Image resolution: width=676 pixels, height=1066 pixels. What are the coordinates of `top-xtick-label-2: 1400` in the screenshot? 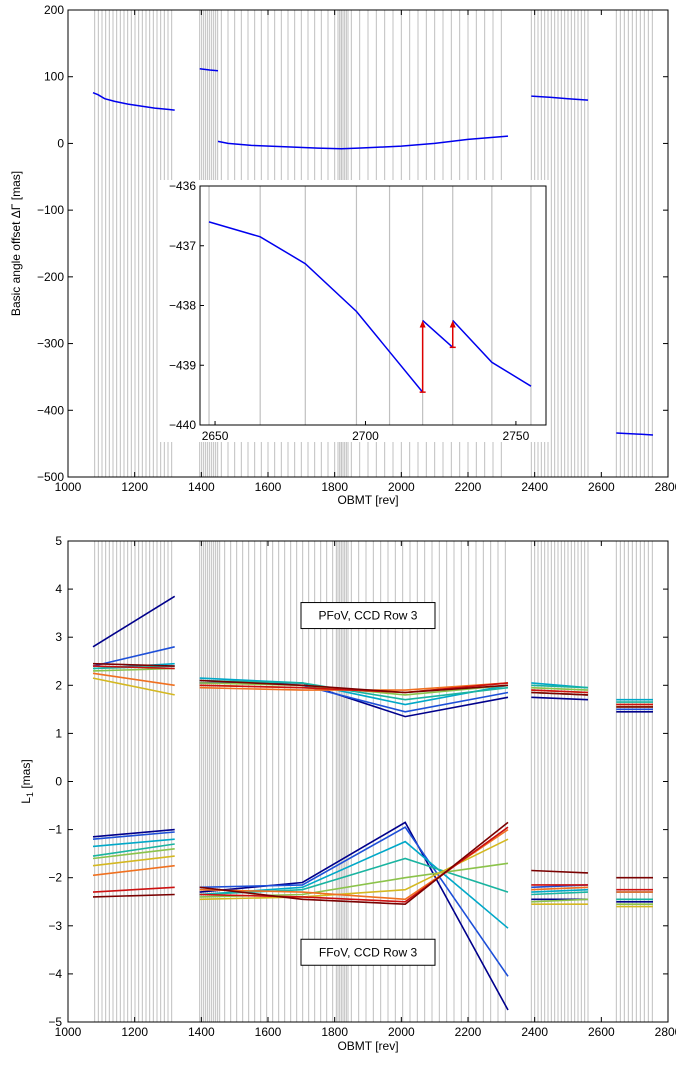 It's located at (201, 487).